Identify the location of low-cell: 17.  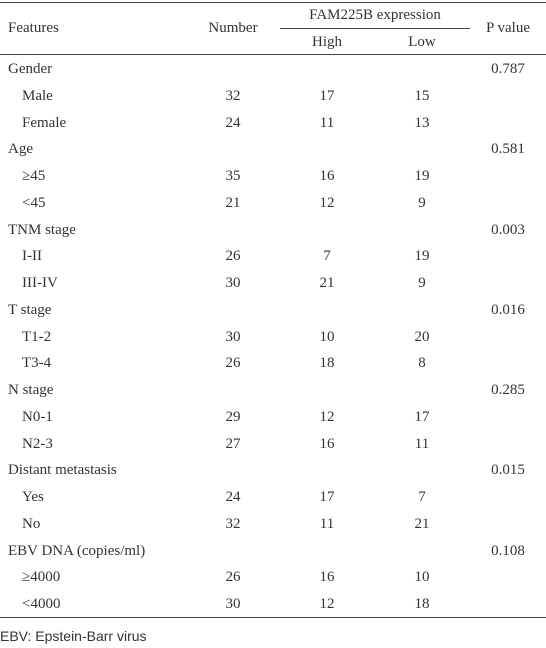
(422, 416).